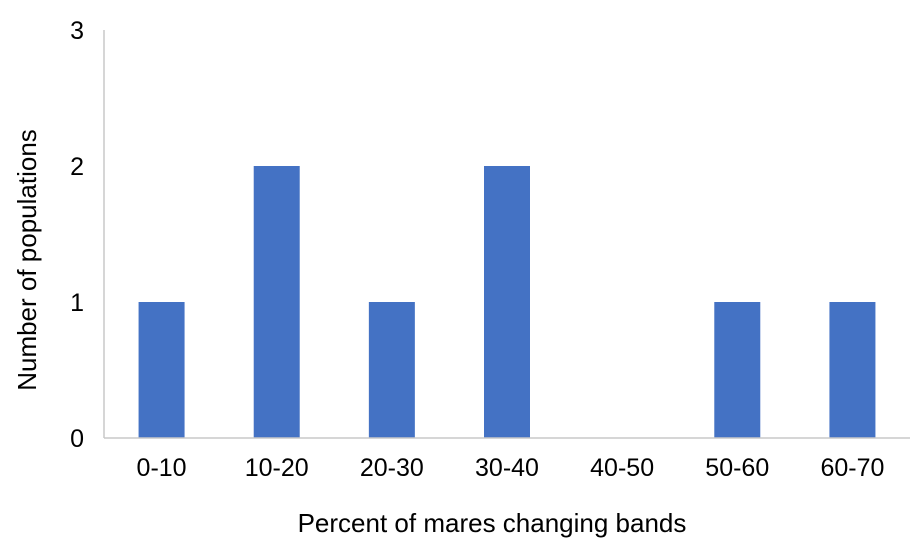 The height and width of the screenshot is (544, 912). I want to click on x-tick-label: 60-70, so click(852, 468).